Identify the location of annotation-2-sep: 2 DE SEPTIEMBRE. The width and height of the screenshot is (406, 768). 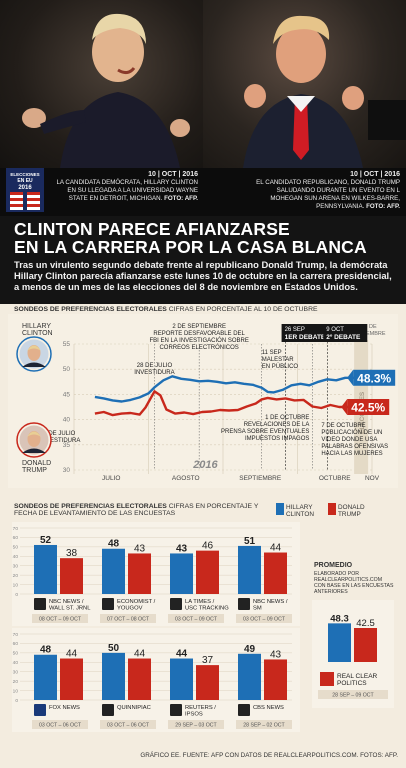
(199, 327).